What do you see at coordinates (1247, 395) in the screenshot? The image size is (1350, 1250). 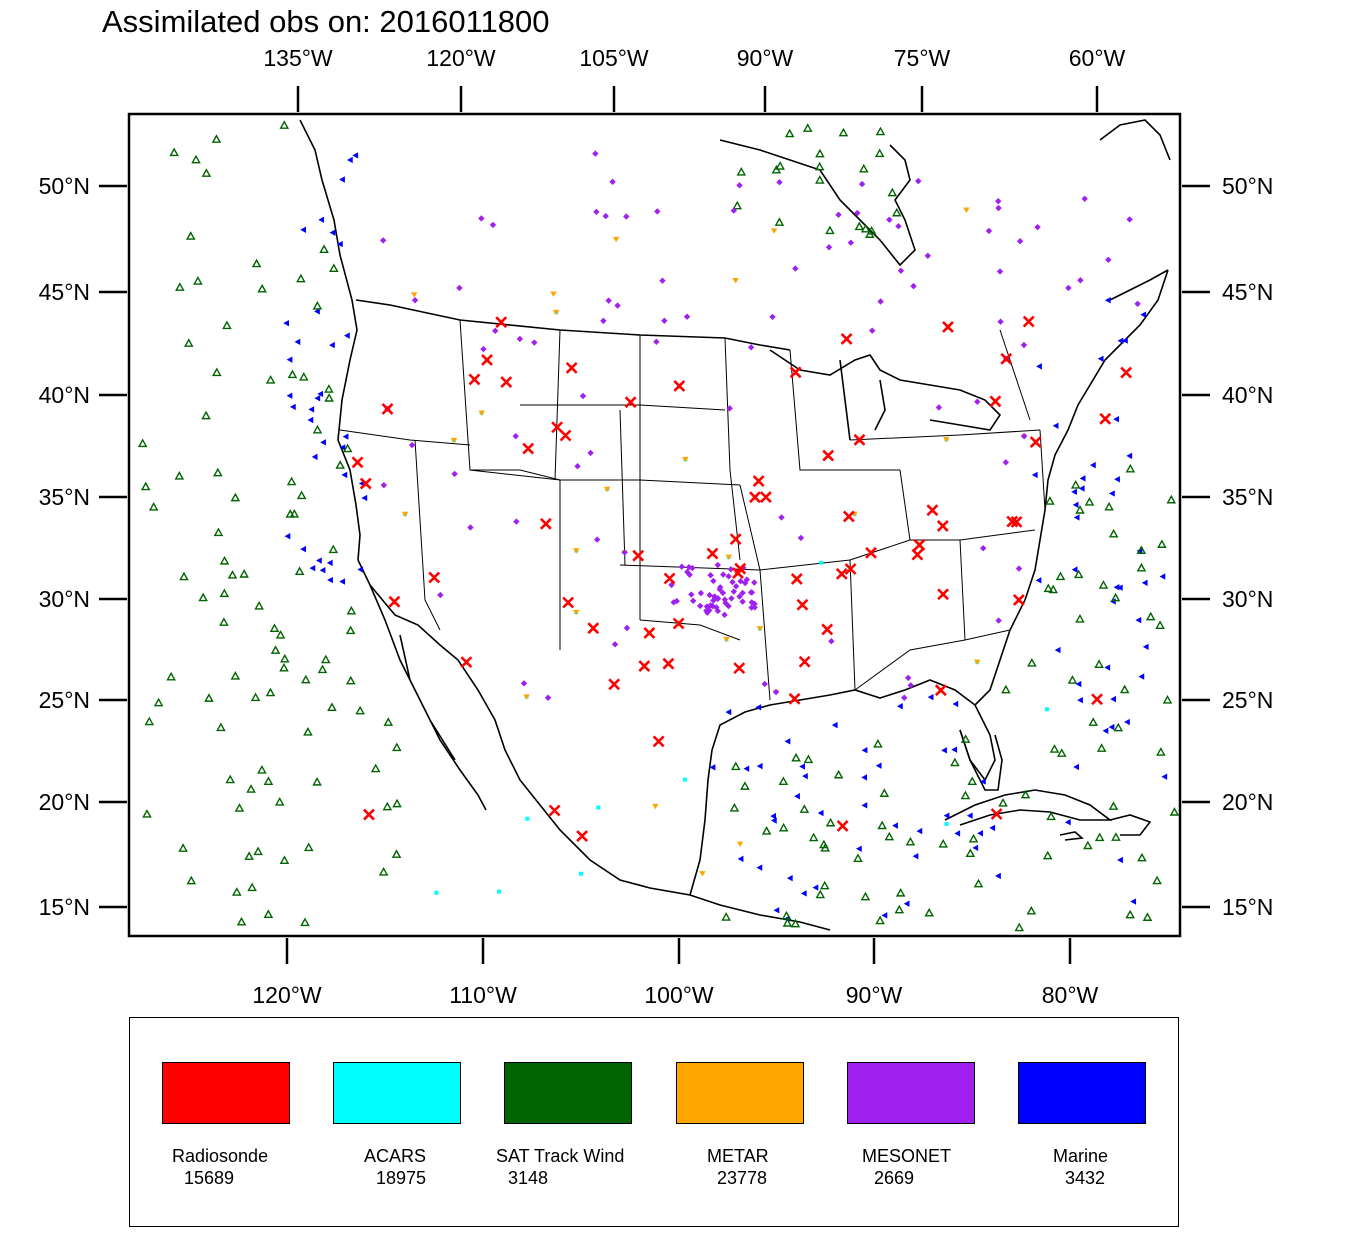 I see `right-lat-label: 40°N` at bounding box center [1247, 395].